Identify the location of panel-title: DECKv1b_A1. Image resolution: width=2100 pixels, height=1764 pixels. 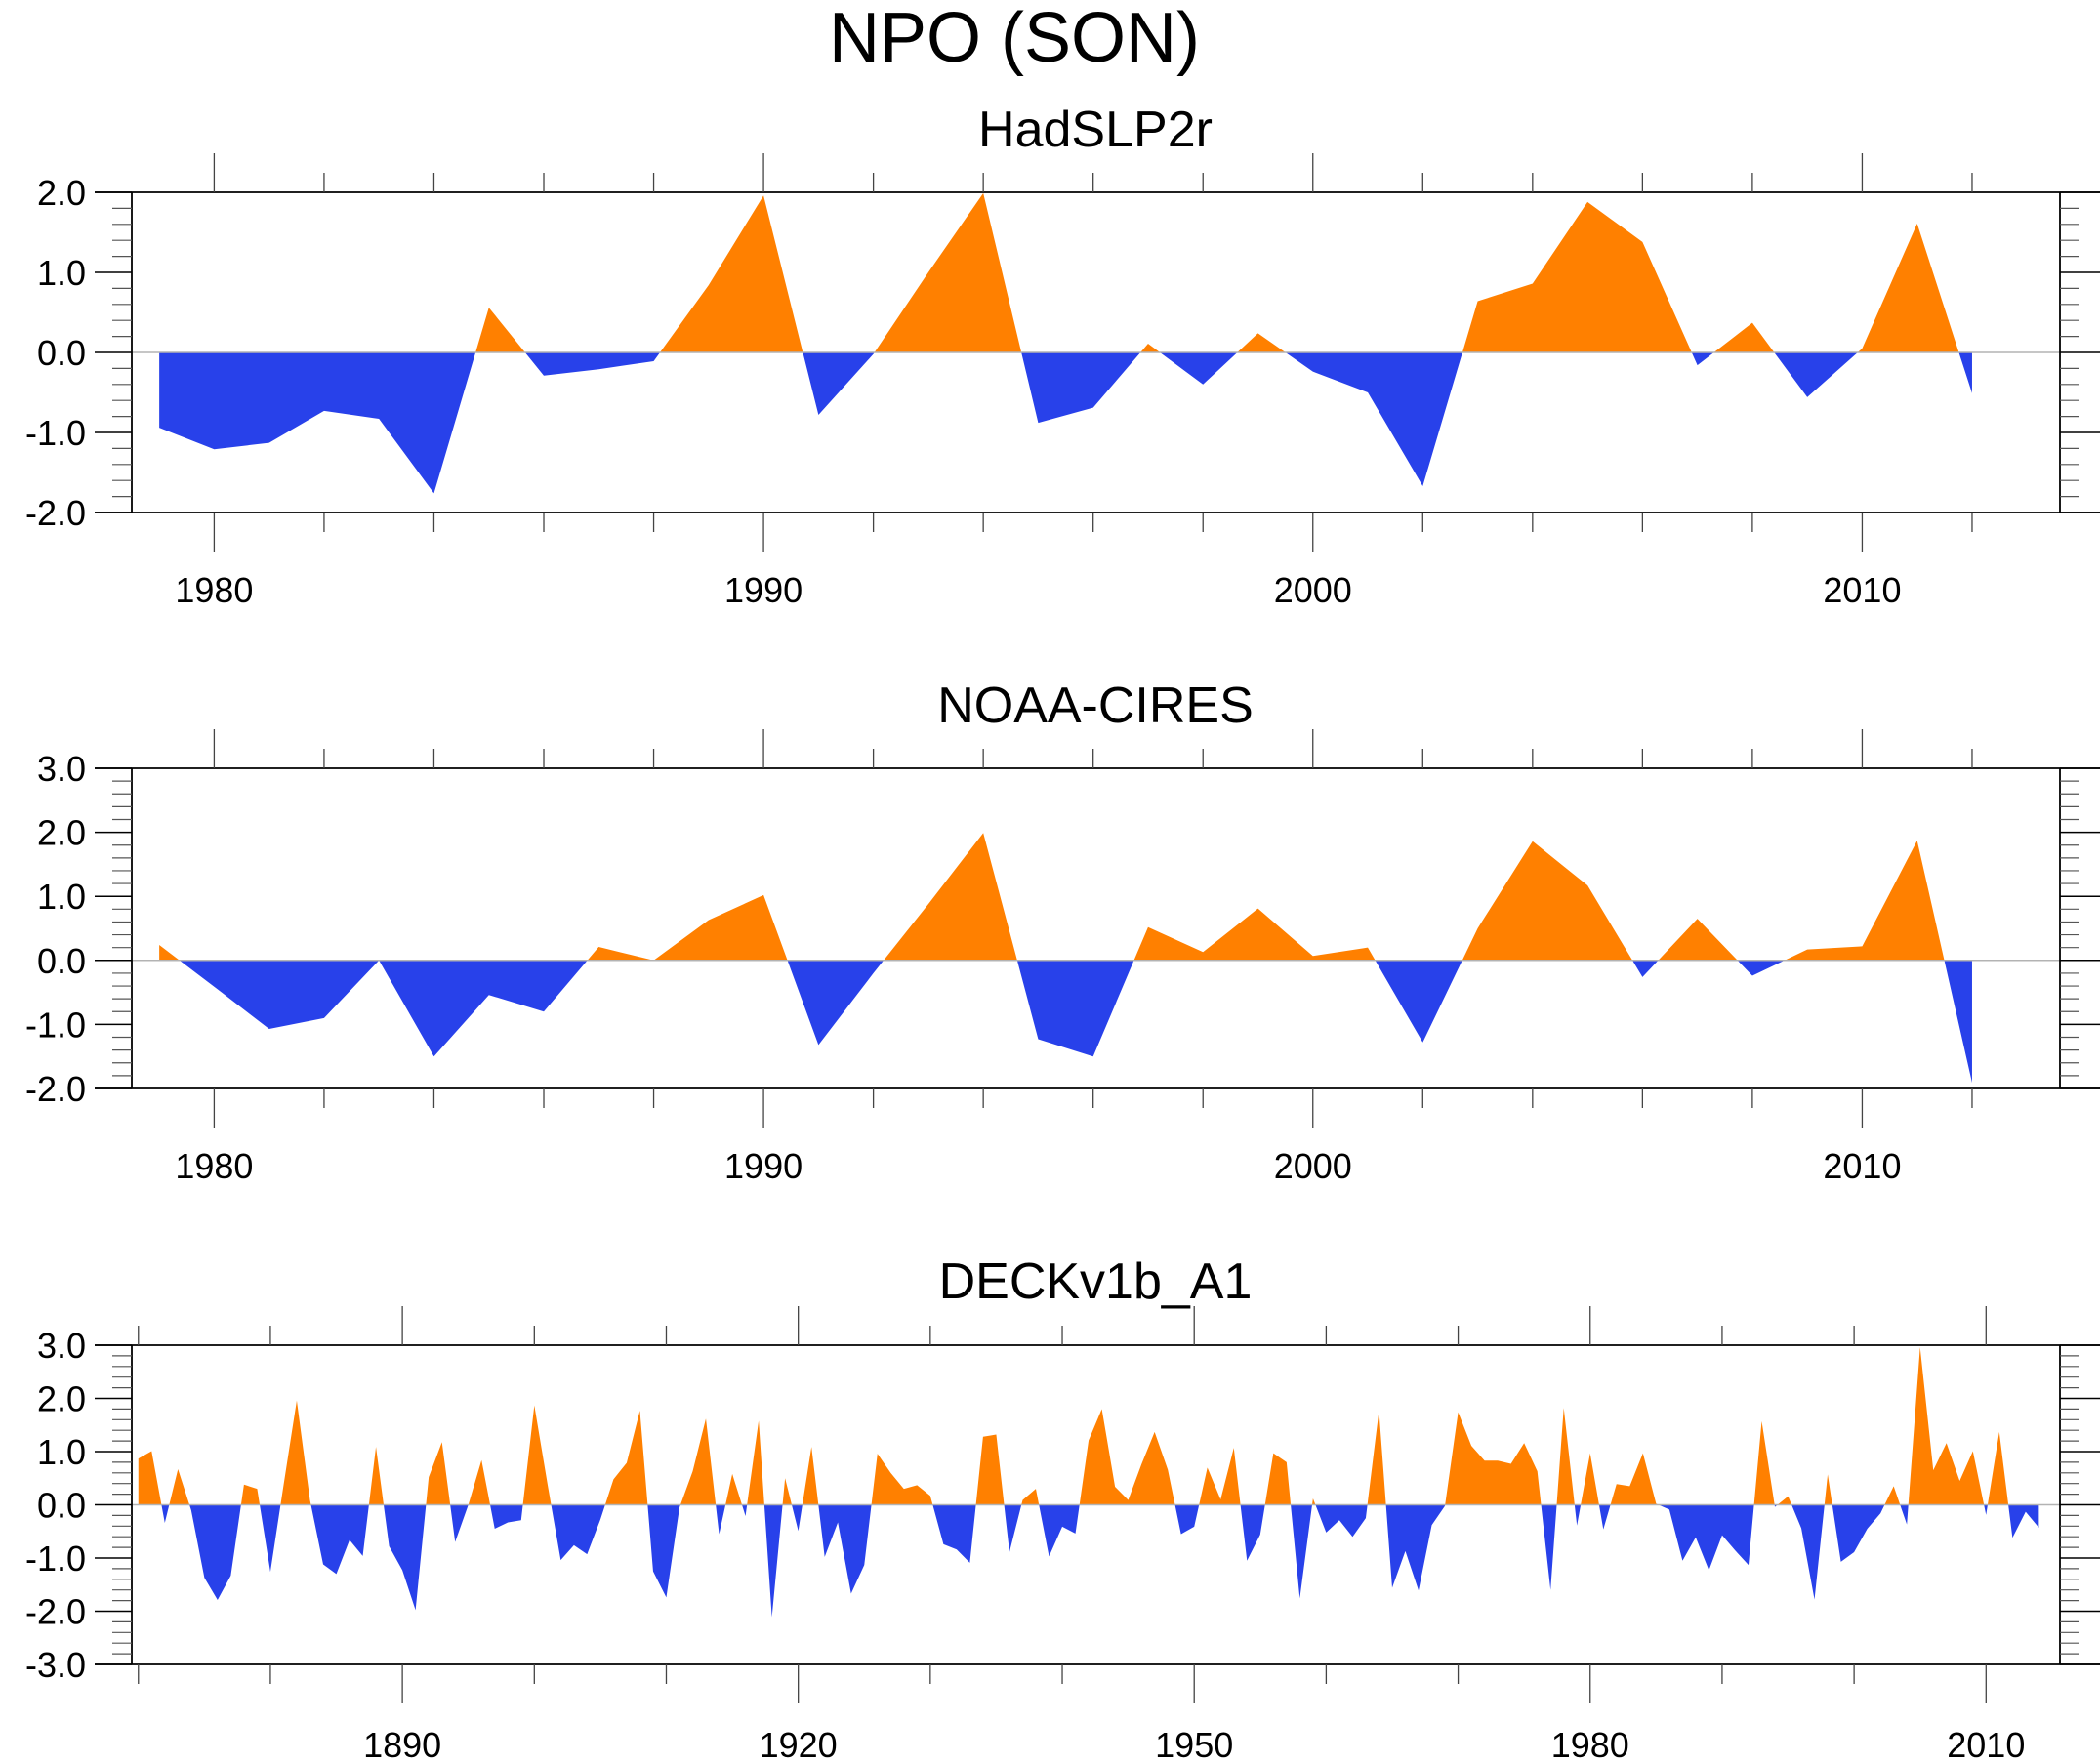
(1096, 1281).